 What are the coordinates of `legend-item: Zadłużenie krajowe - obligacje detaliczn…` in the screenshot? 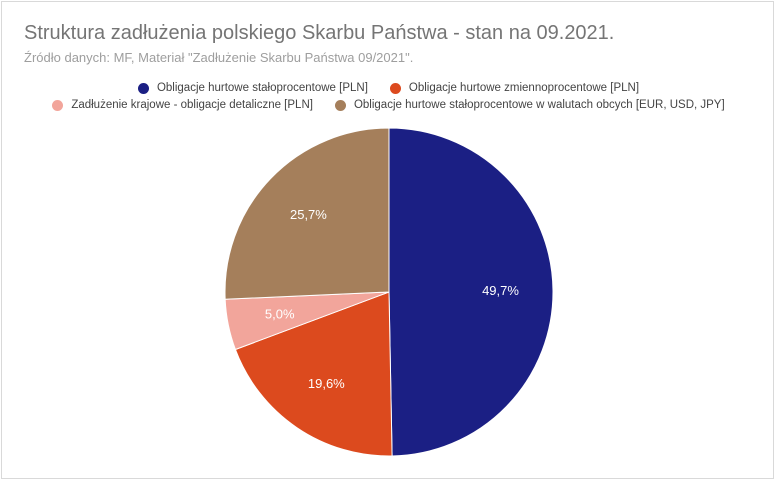 It's located at (182, 105).